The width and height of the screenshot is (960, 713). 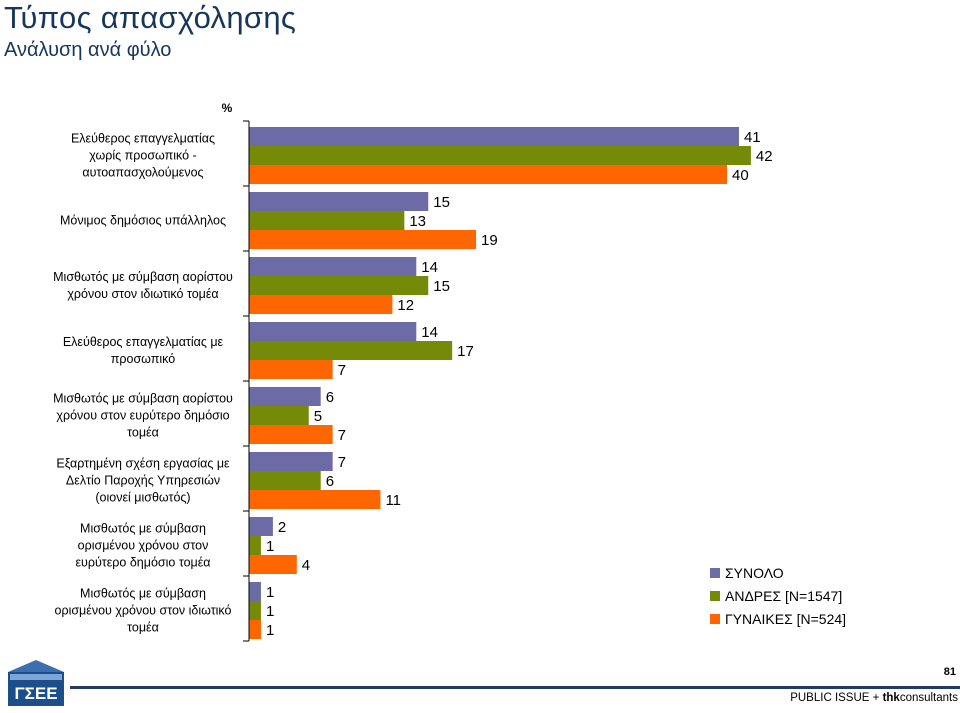 What do you see at coordinates (143, 221) in the screenshot?
I see `category-label: Μόνιμος δημόσιος υπάλληλος` at bounding box center [143, 221].